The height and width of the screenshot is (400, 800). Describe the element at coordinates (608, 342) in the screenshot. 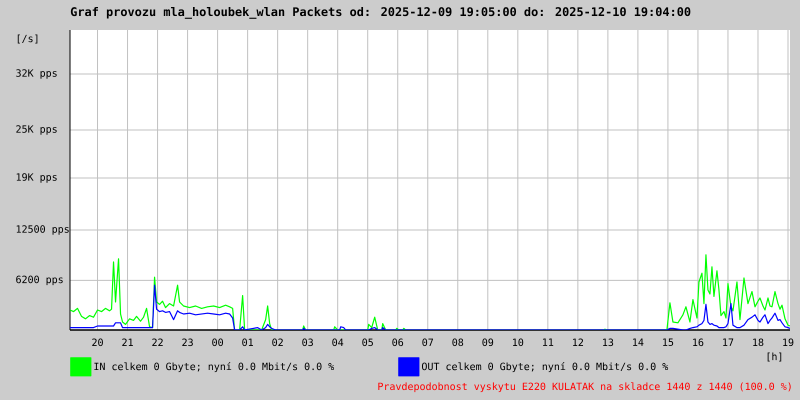

I see `x-tick-label: 13` at that location.